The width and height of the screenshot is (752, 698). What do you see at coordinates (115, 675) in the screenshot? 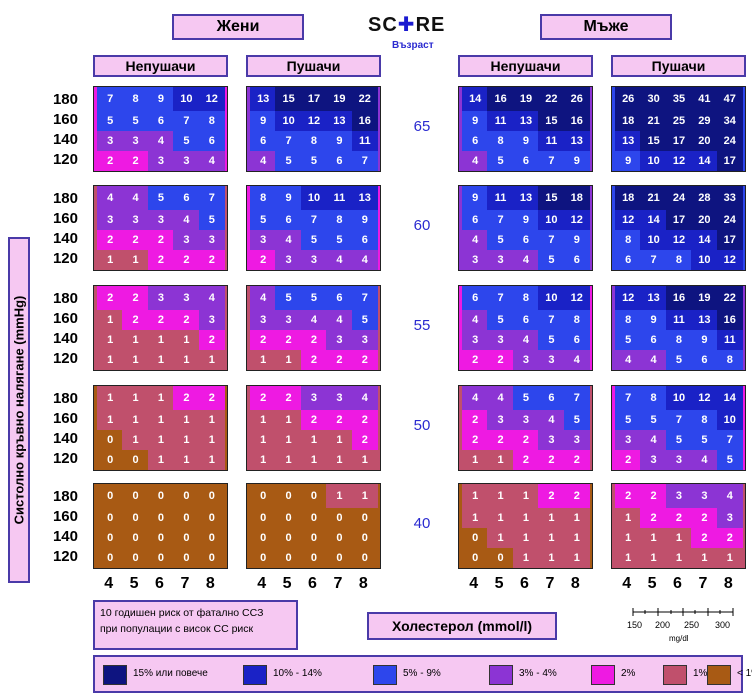
I see `legend-swatch` at bounding box center [115, 675].